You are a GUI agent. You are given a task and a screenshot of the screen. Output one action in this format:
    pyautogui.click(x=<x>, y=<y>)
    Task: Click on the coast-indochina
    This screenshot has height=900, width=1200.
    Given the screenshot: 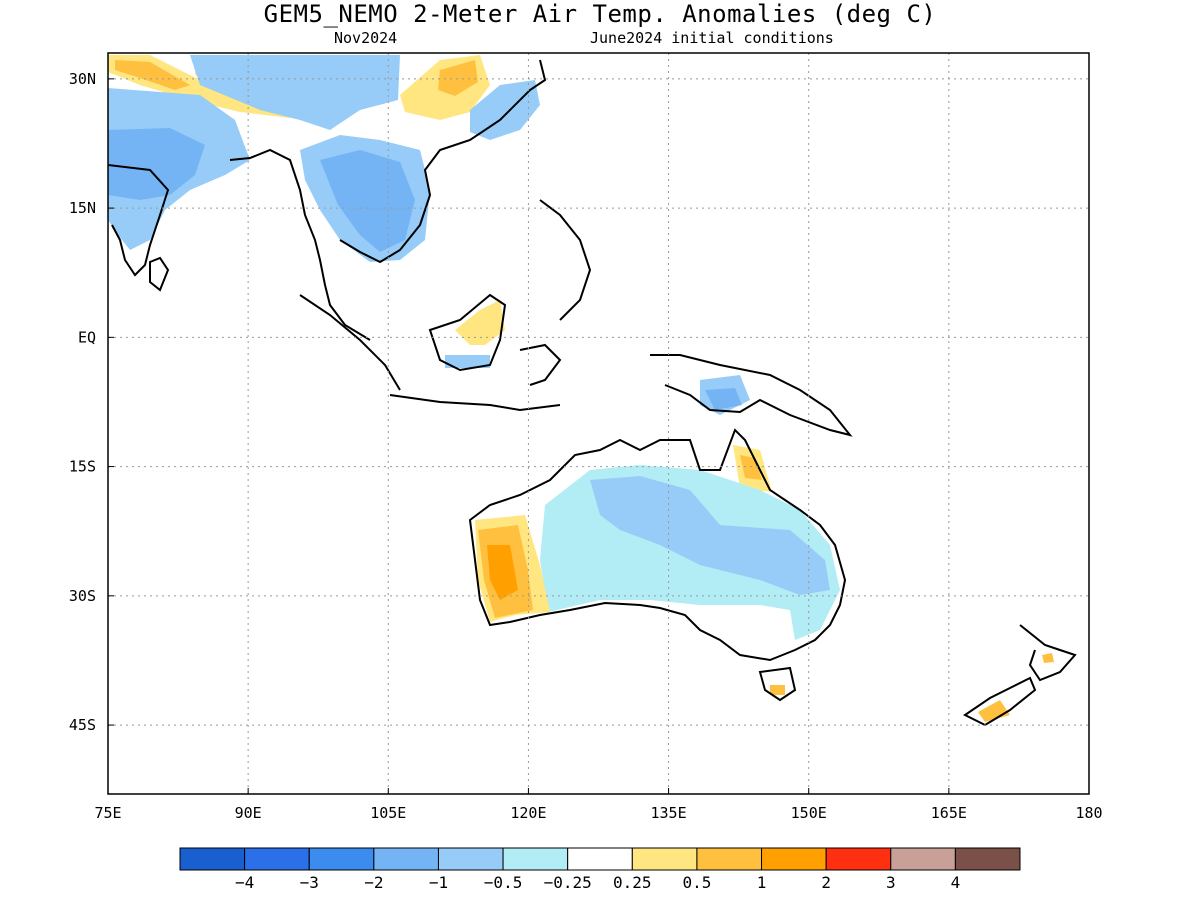 What is the action you would take?
    pyautogui.click(x=443, y=161)
    